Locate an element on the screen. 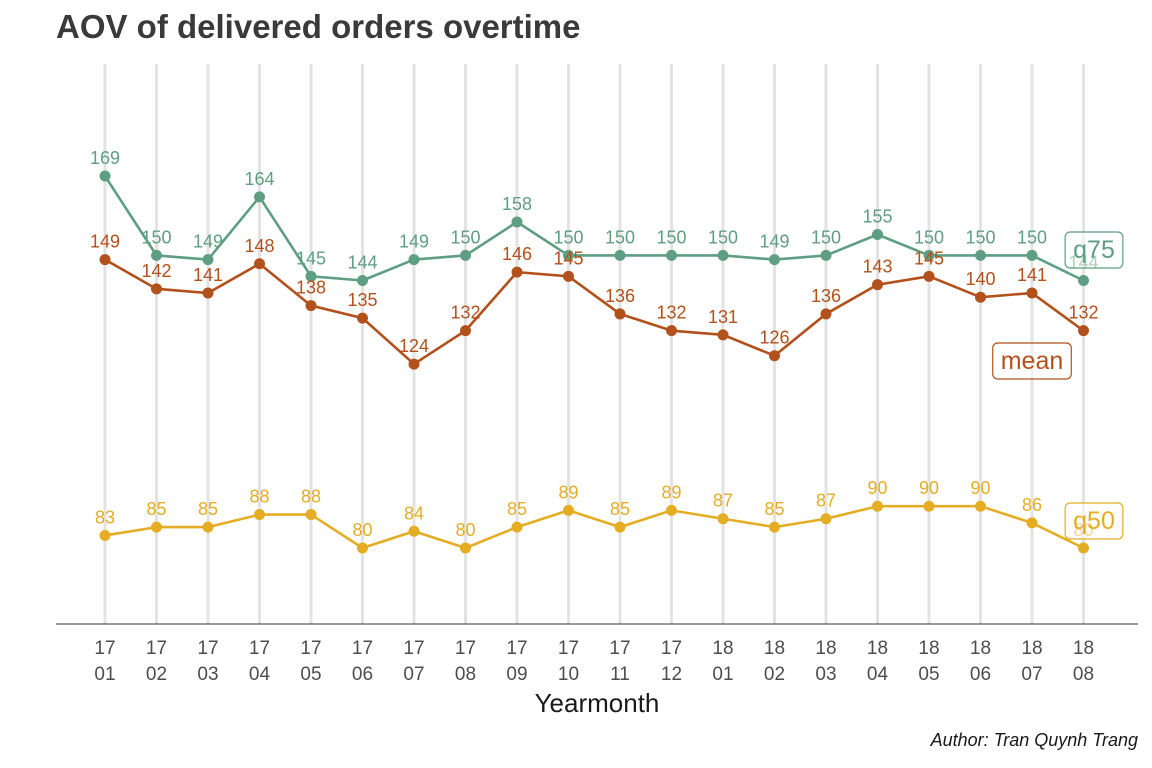  data-label-q50: 88 is located at coordinates (311, 497).